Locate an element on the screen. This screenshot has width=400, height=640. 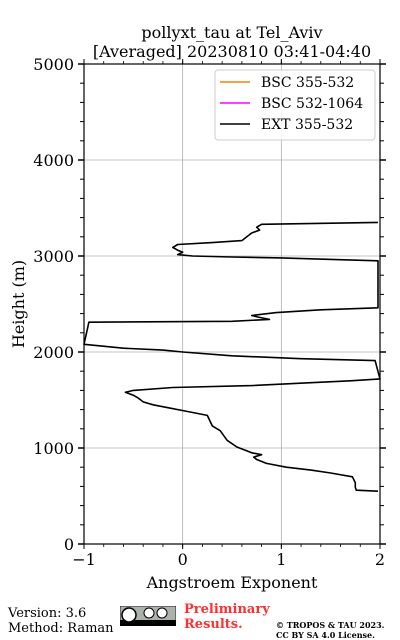
legend-box is located at coordinates (295, 105).